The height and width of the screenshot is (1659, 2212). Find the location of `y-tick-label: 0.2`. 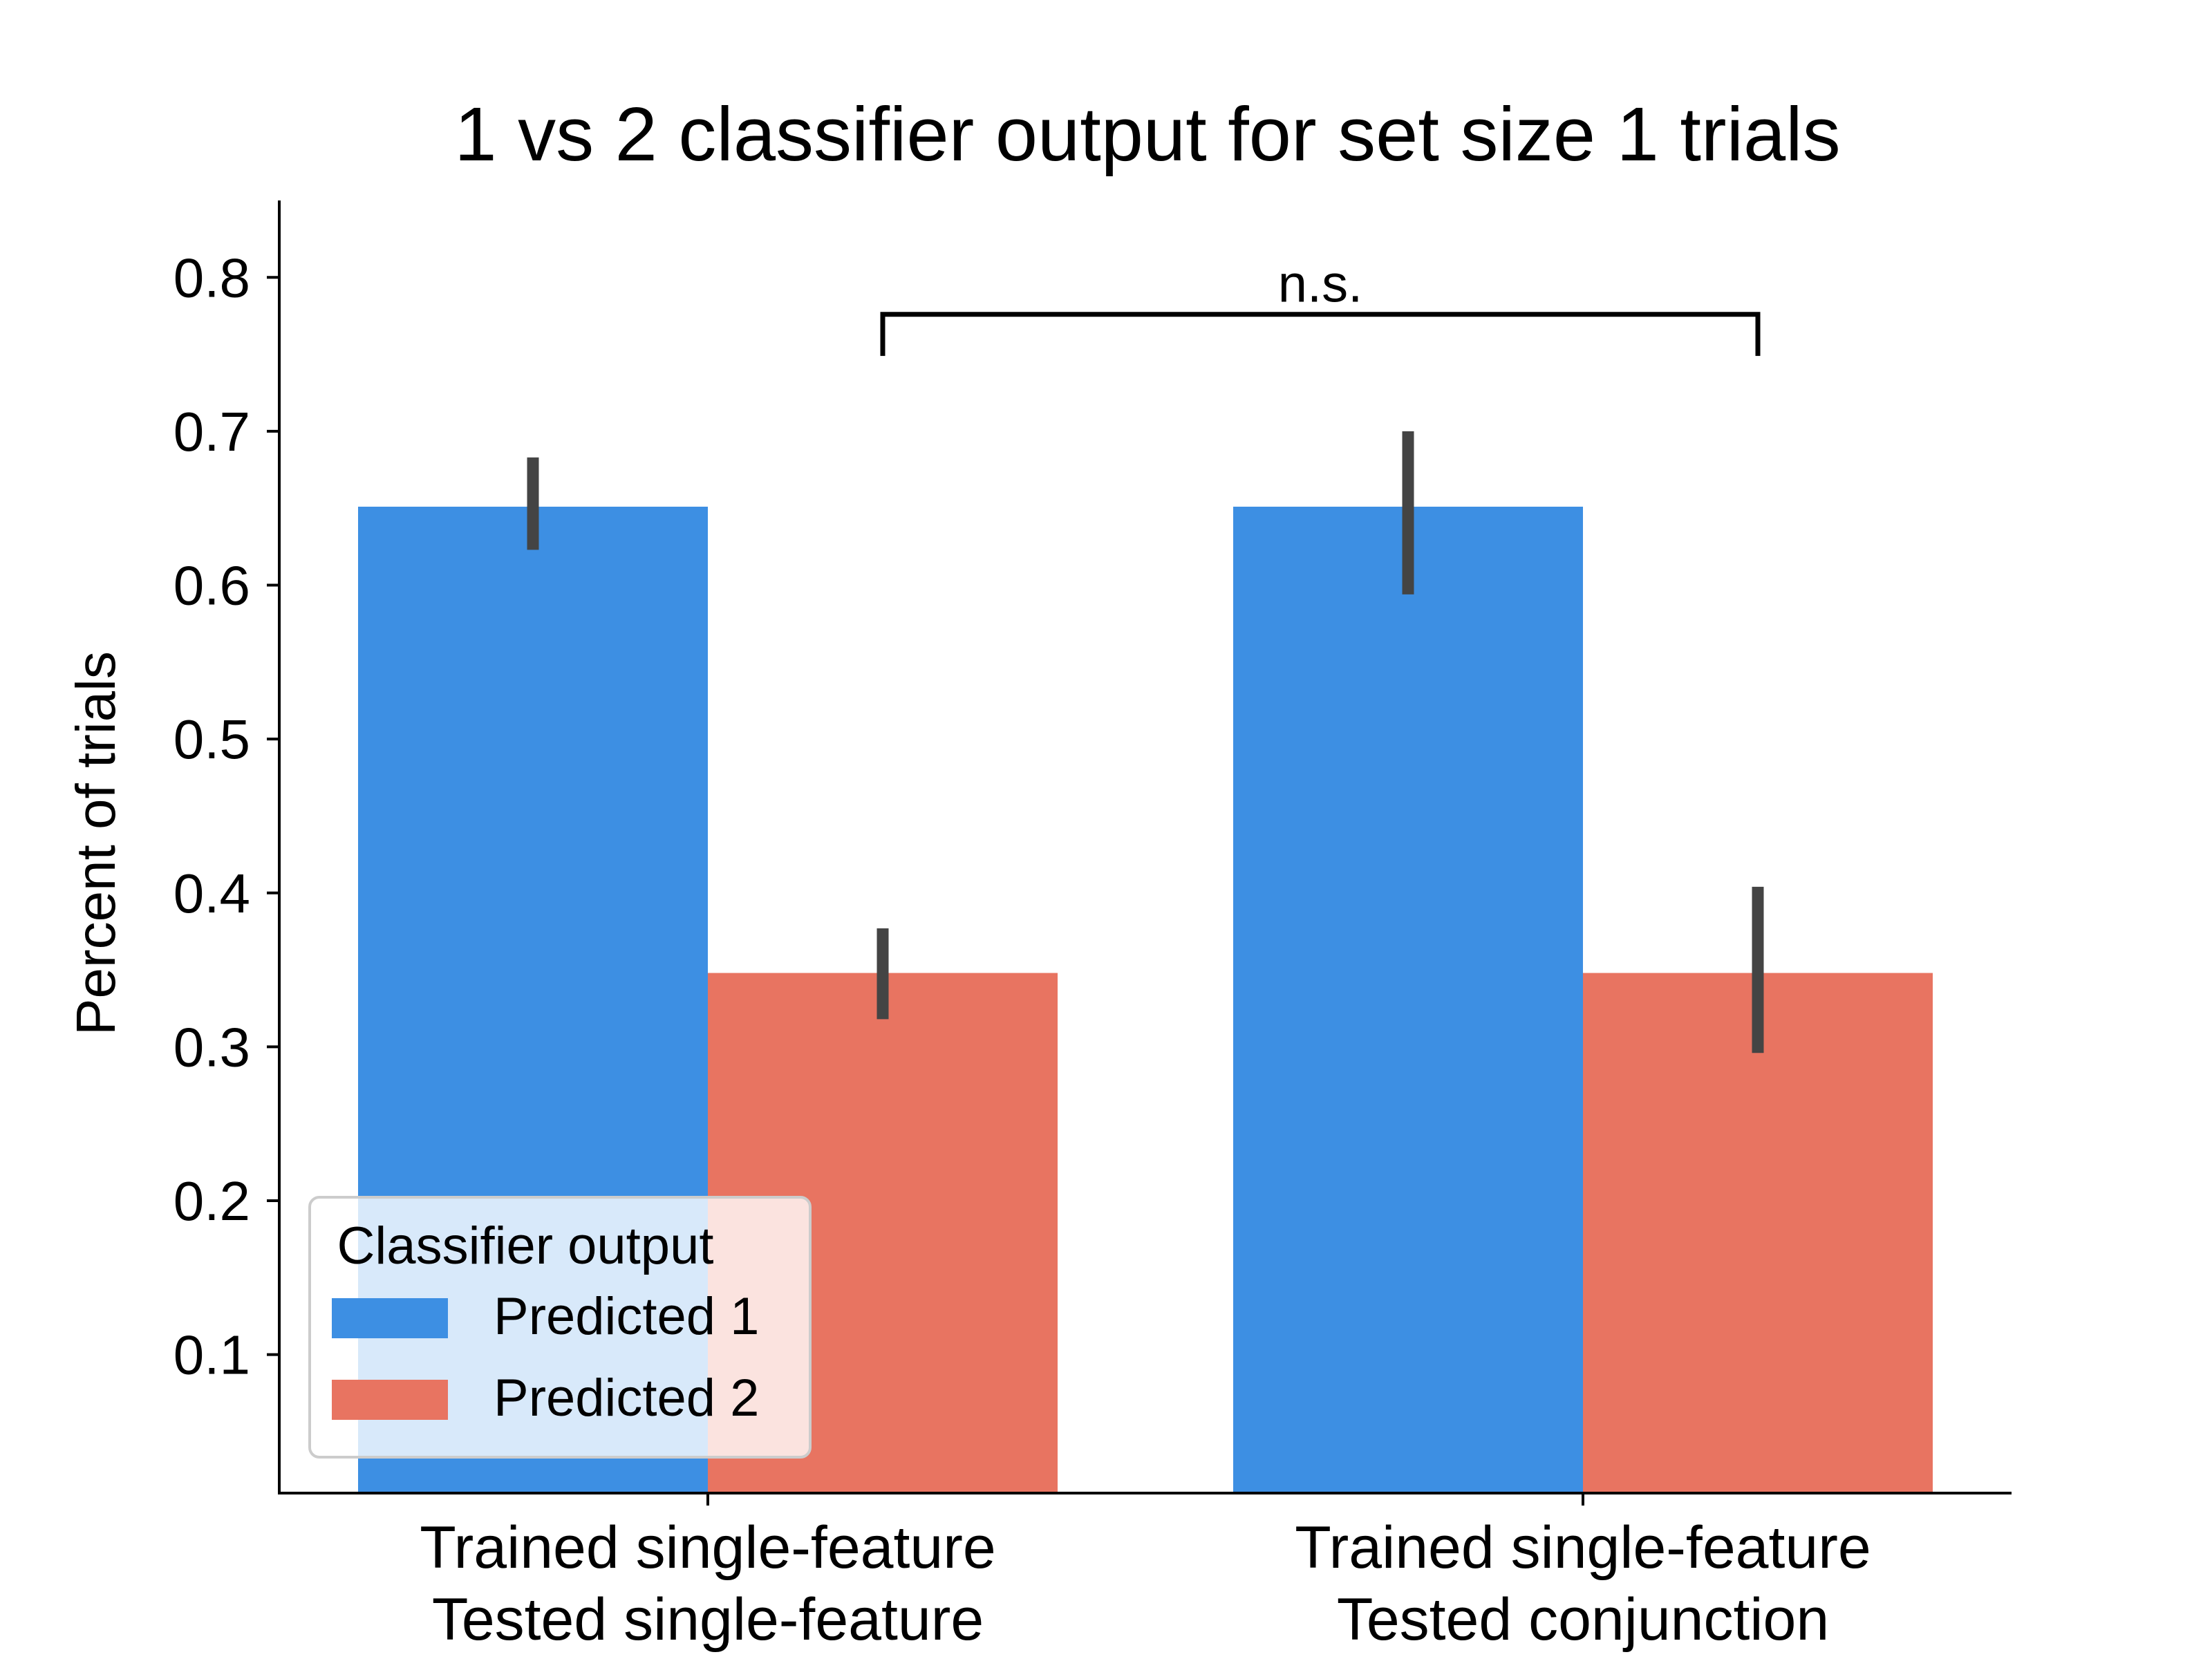

y-tick-label: 0.2 is located at coordinates (212, 1201).